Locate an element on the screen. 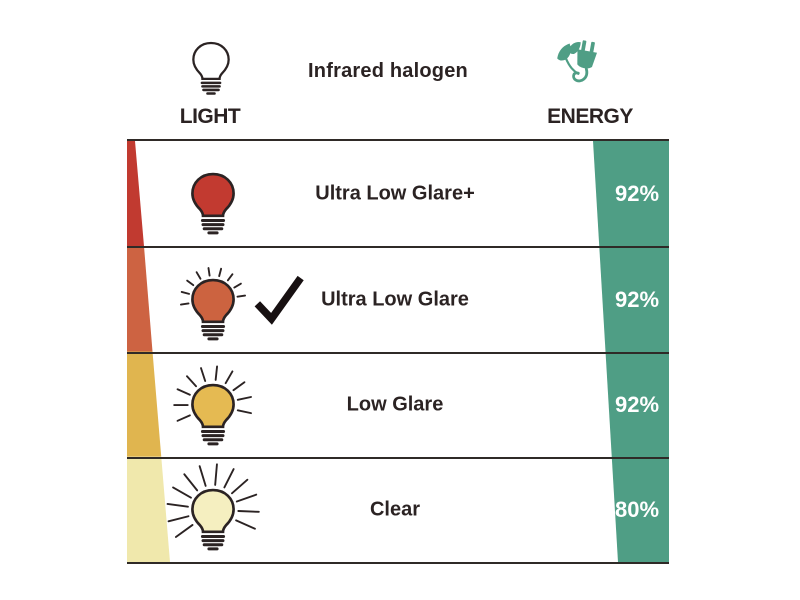 This screenshot has width=800, height=600. gold-bulb-icon is located at coordinates (212, 405).